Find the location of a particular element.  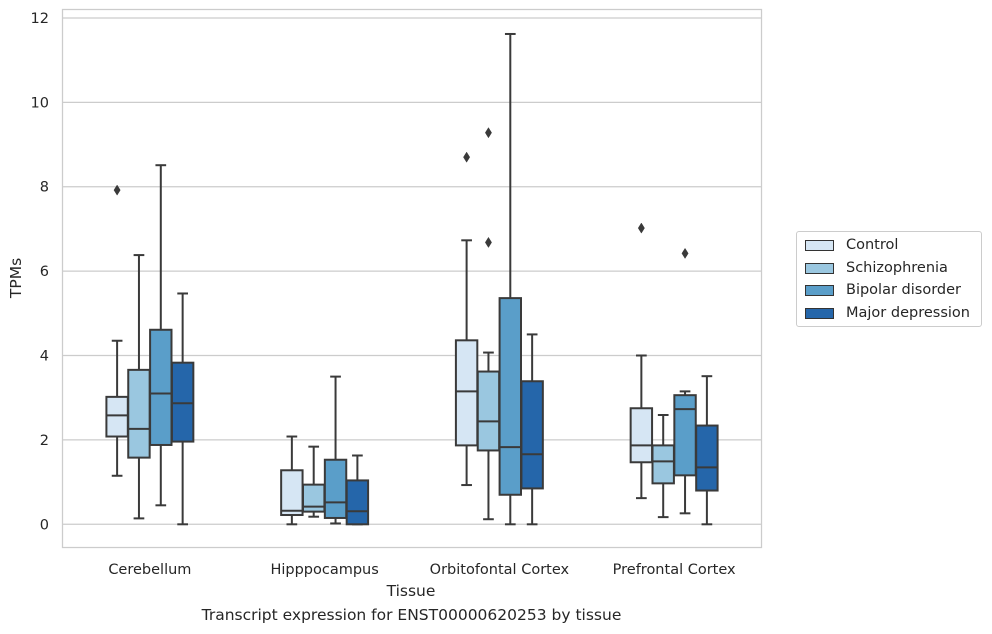

legend-item-schizophrenia: Schizophrenia is located at coordinates (876, 268).